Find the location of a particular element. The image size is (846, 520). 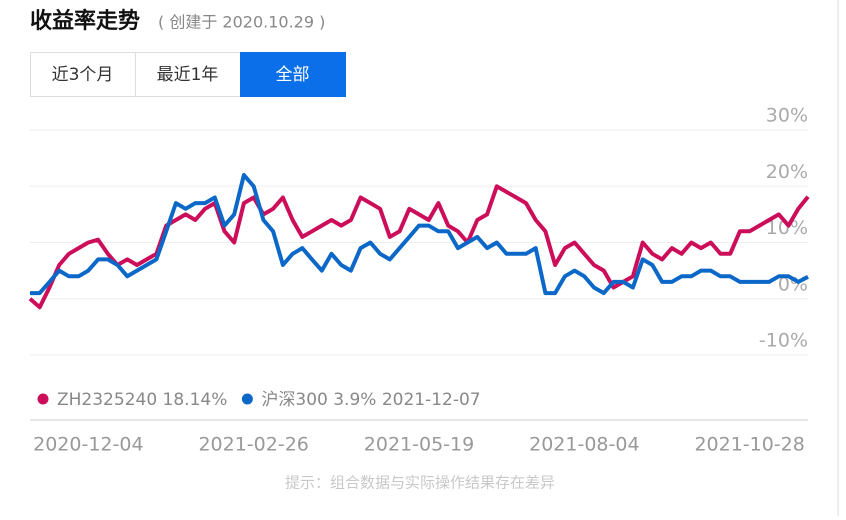

legend-label: ZH2325240 18.14% is located at coordinates (142, 400).